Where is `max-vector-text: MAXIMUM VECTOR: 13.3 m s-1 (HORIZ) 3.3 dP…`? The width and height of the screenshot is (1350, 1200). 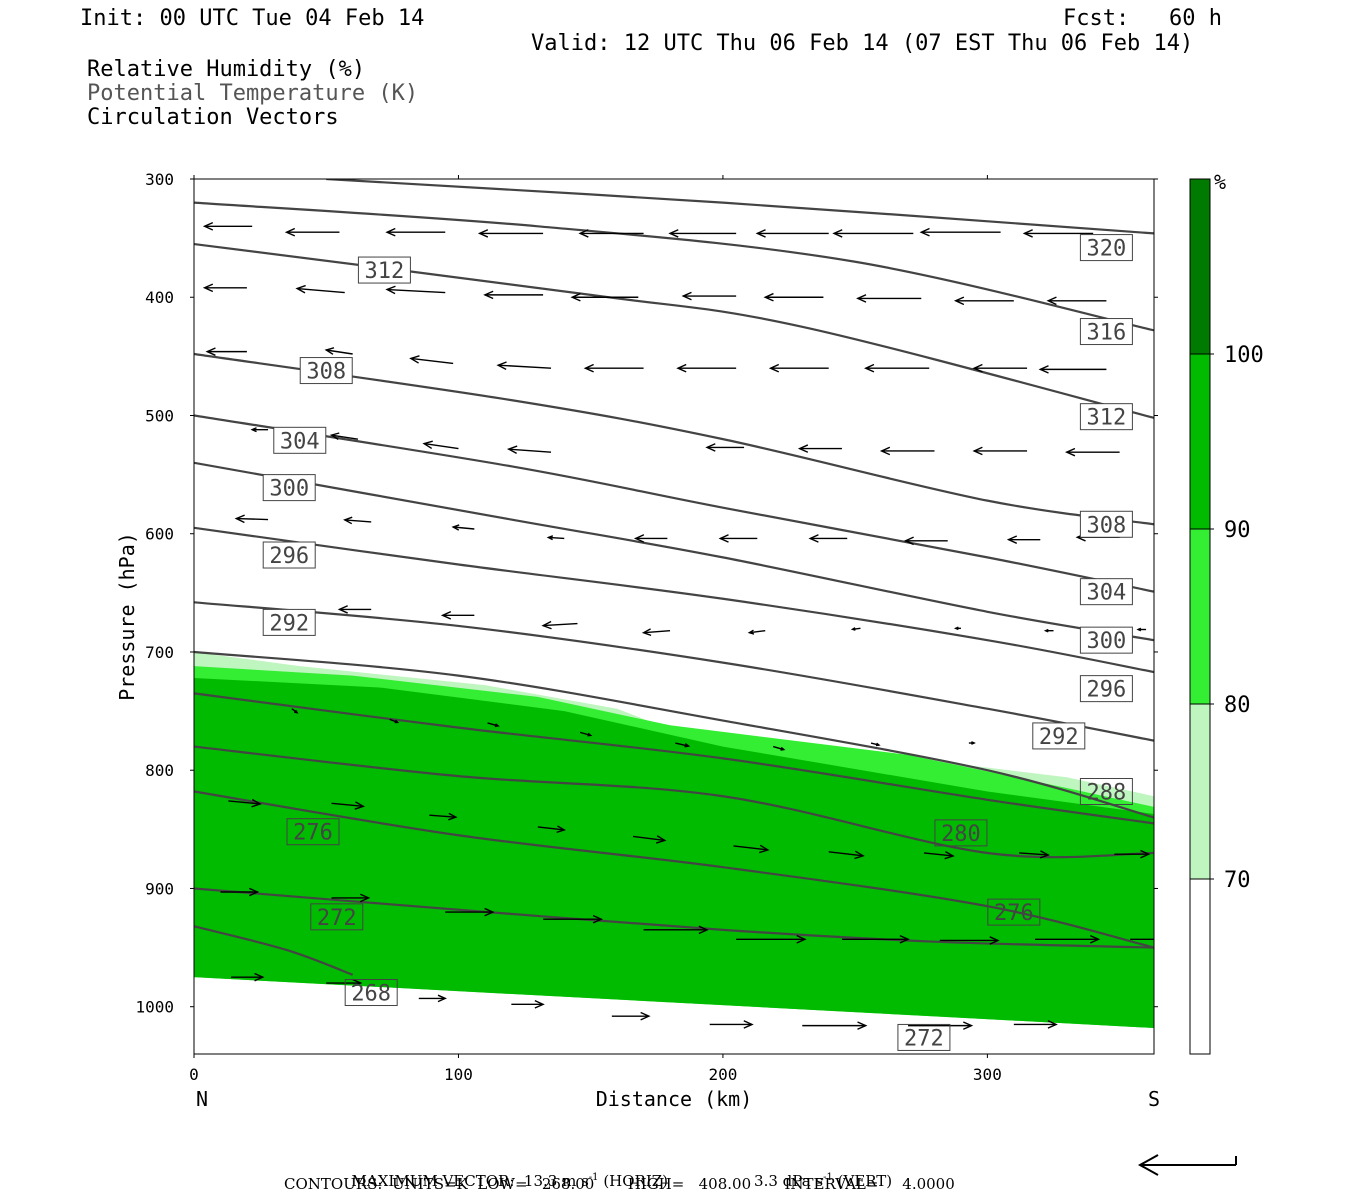 max-vector-text: MAXIMUM VECTOR: 13.3 m s-1 (HORIZ) 3.3 dP… is located at coordinates (617, 1174).